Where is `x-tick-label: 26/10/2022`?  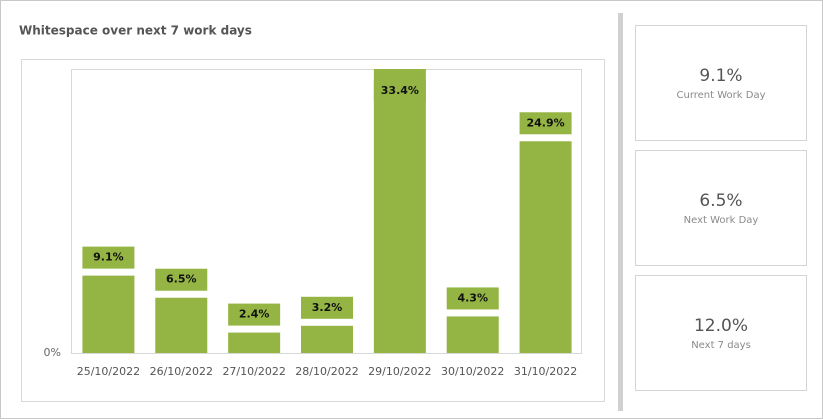
x-tick-label: 26/10/2022 is located at coordinates (181, 371).